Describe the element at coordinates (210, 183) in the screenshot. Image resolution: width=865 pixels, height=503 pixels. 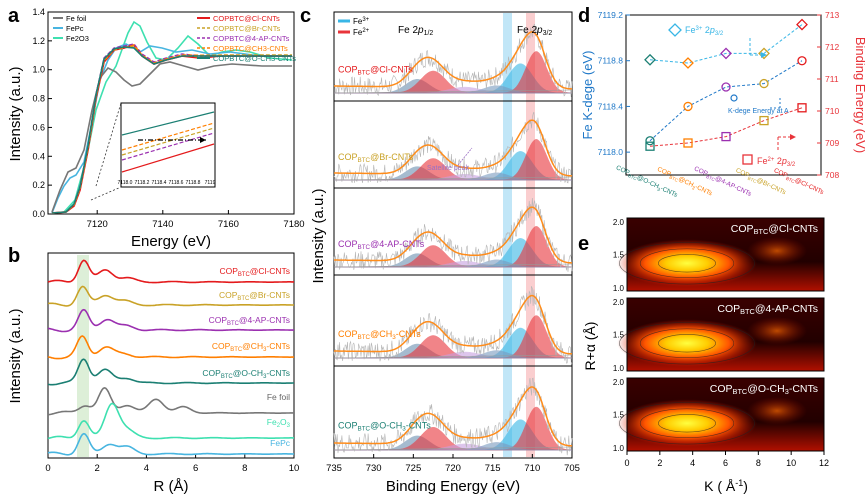
I see `inset-tick-label: 7119` at that location.